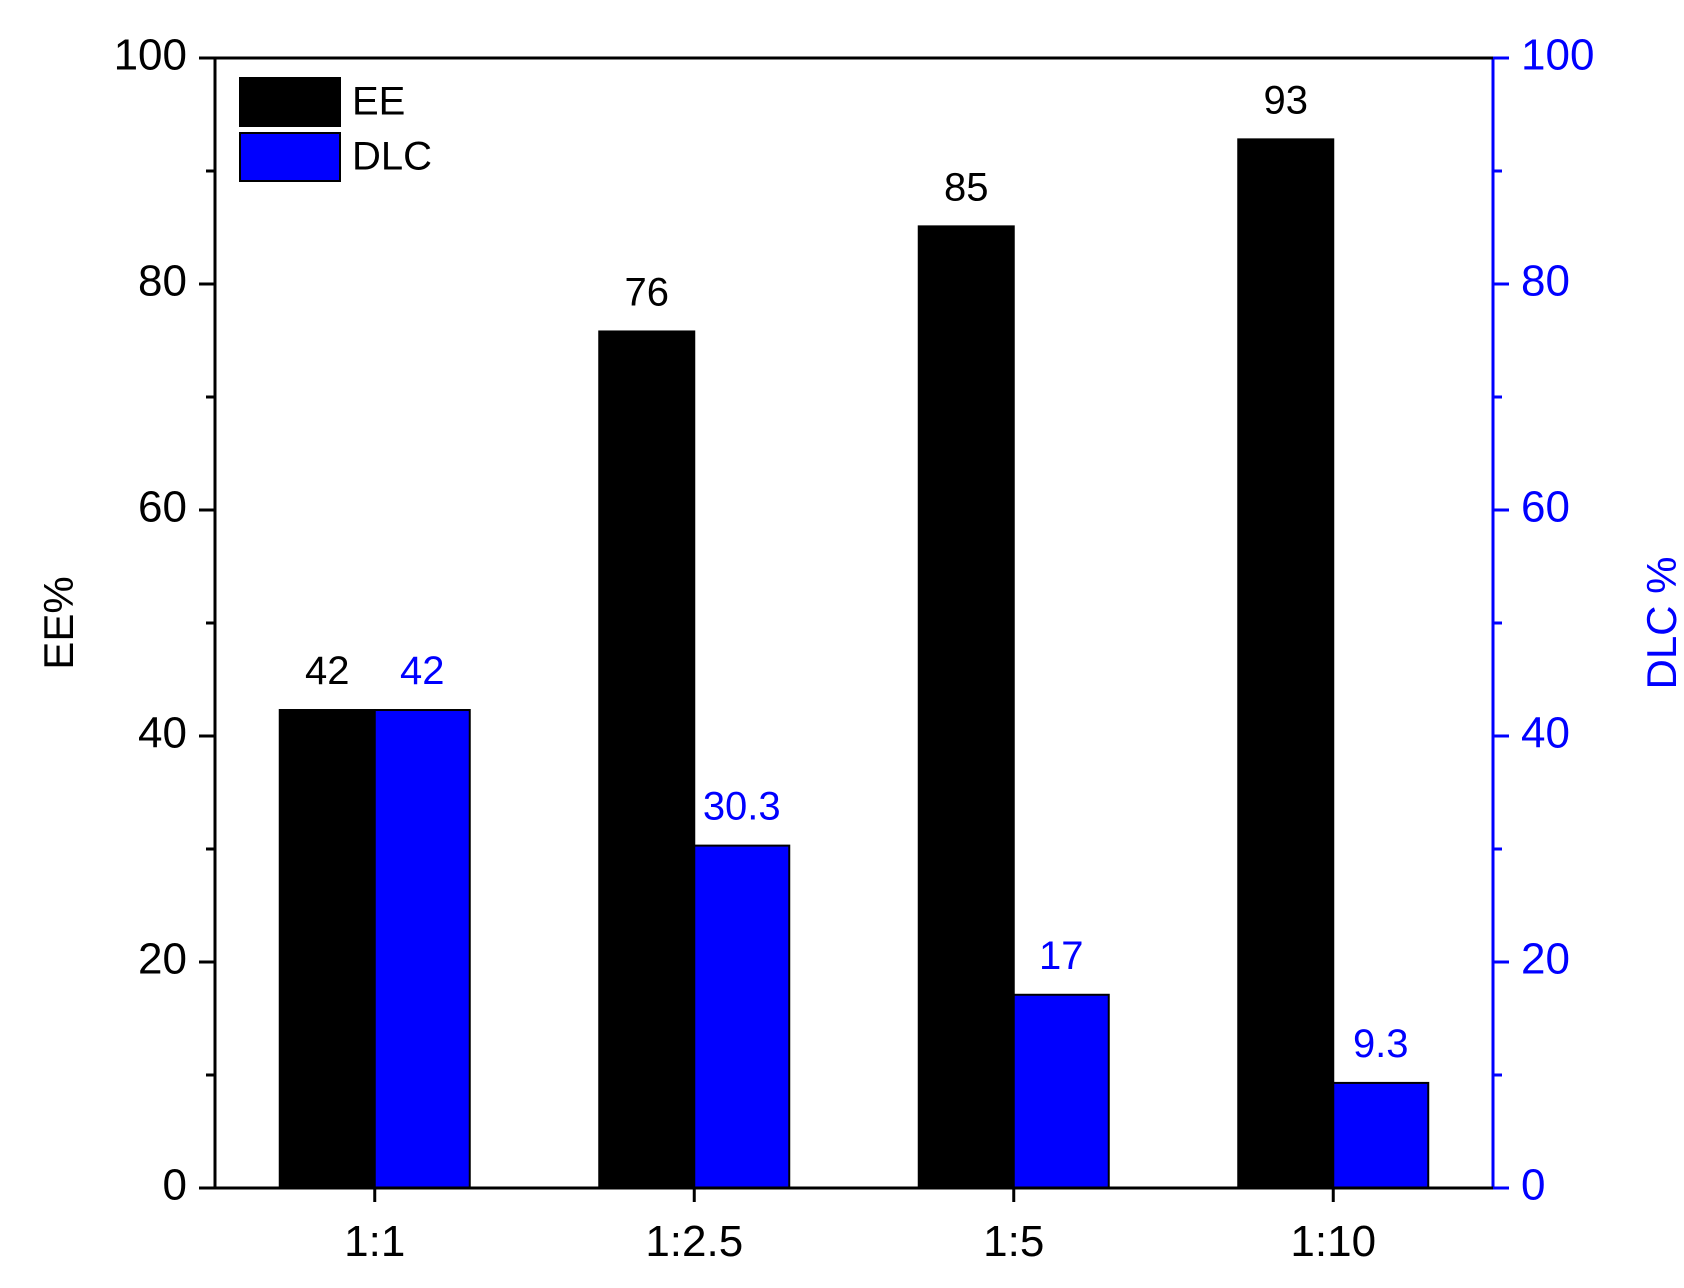 The width and height of the screenshot is (1684, 1288). I want to click on legend-swatch-dlc, so click(290, 157).